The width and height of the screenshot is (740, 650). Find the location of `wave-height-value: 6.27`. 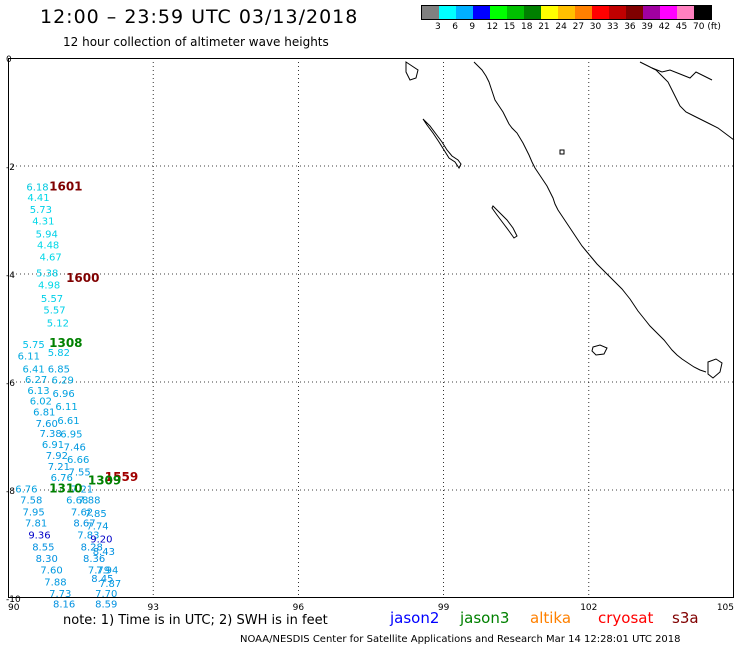

wave-height-value: 6.27 is located at coordinates (36, 380).